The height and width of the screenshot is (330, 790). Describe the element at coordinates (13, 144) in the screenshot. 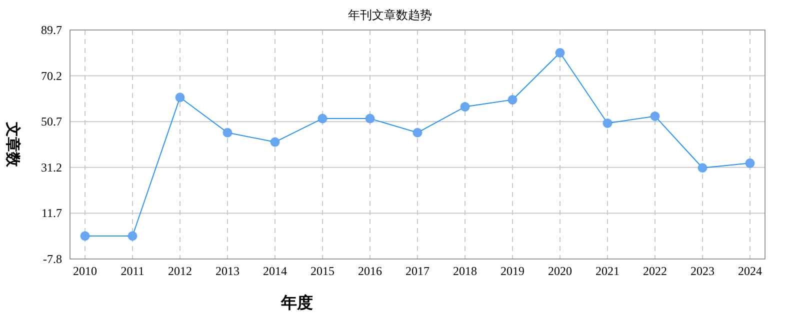

I see `y-axis-title: 文章数` at that location.